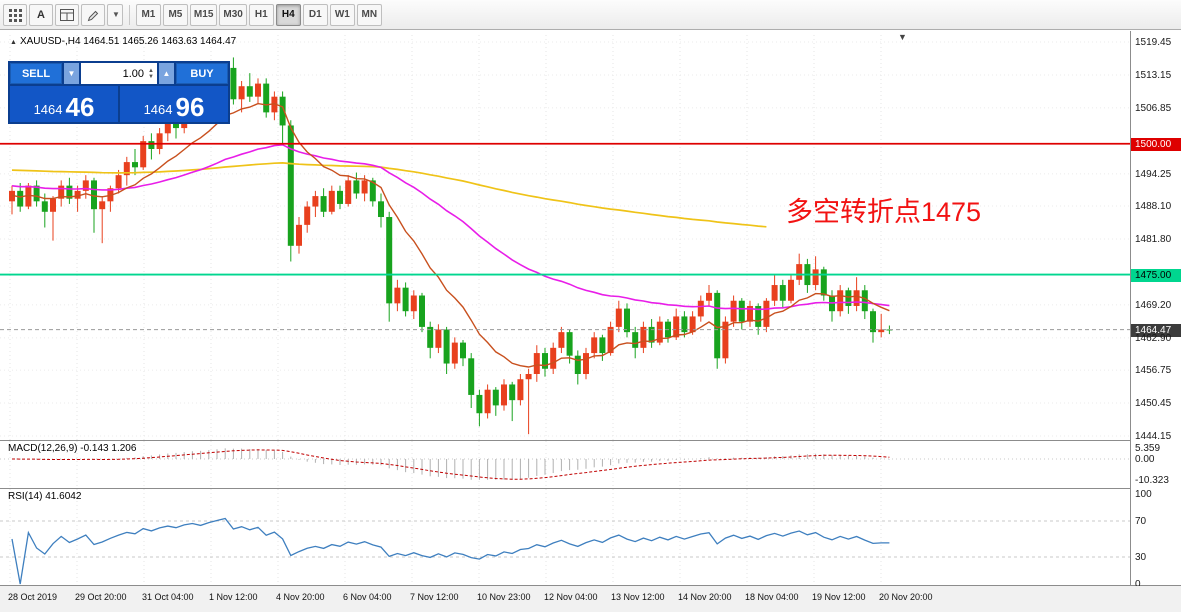 This screenshot has height=612, width=1181. I want to click on buy-price-main: 1464, so click(158, 109).